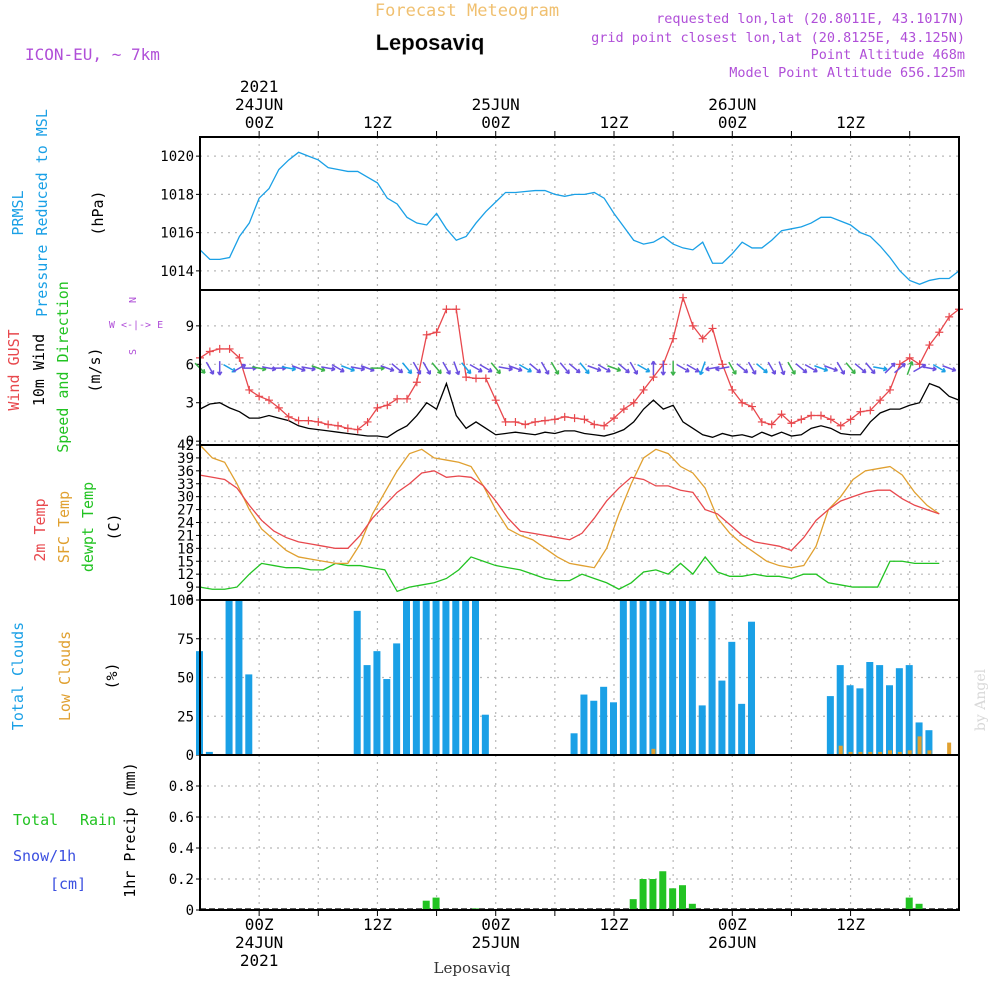 The image size is (1000, 1000). What do you see at coordinates (259, 86) in the screenshot?
I see `top-year-label: 2021` at bounding box center [259, 86].